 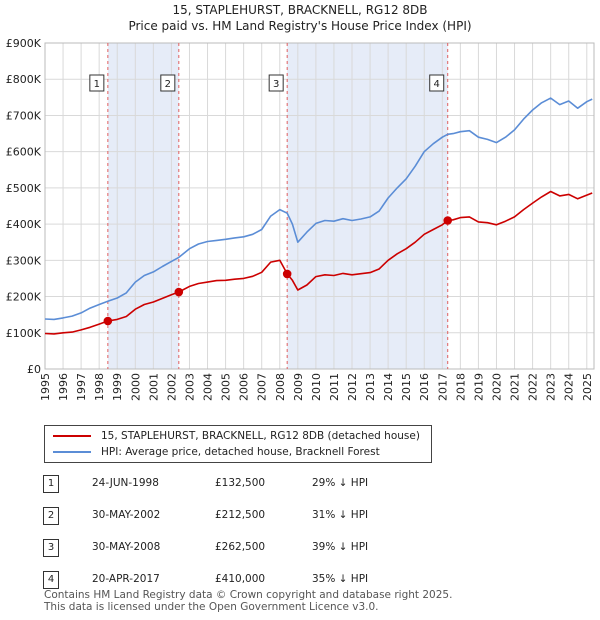 What do you see at coordinates (424, 387) in the screenshot?
I see `x-tick-label: 2016` at bounding box center [424, 387].